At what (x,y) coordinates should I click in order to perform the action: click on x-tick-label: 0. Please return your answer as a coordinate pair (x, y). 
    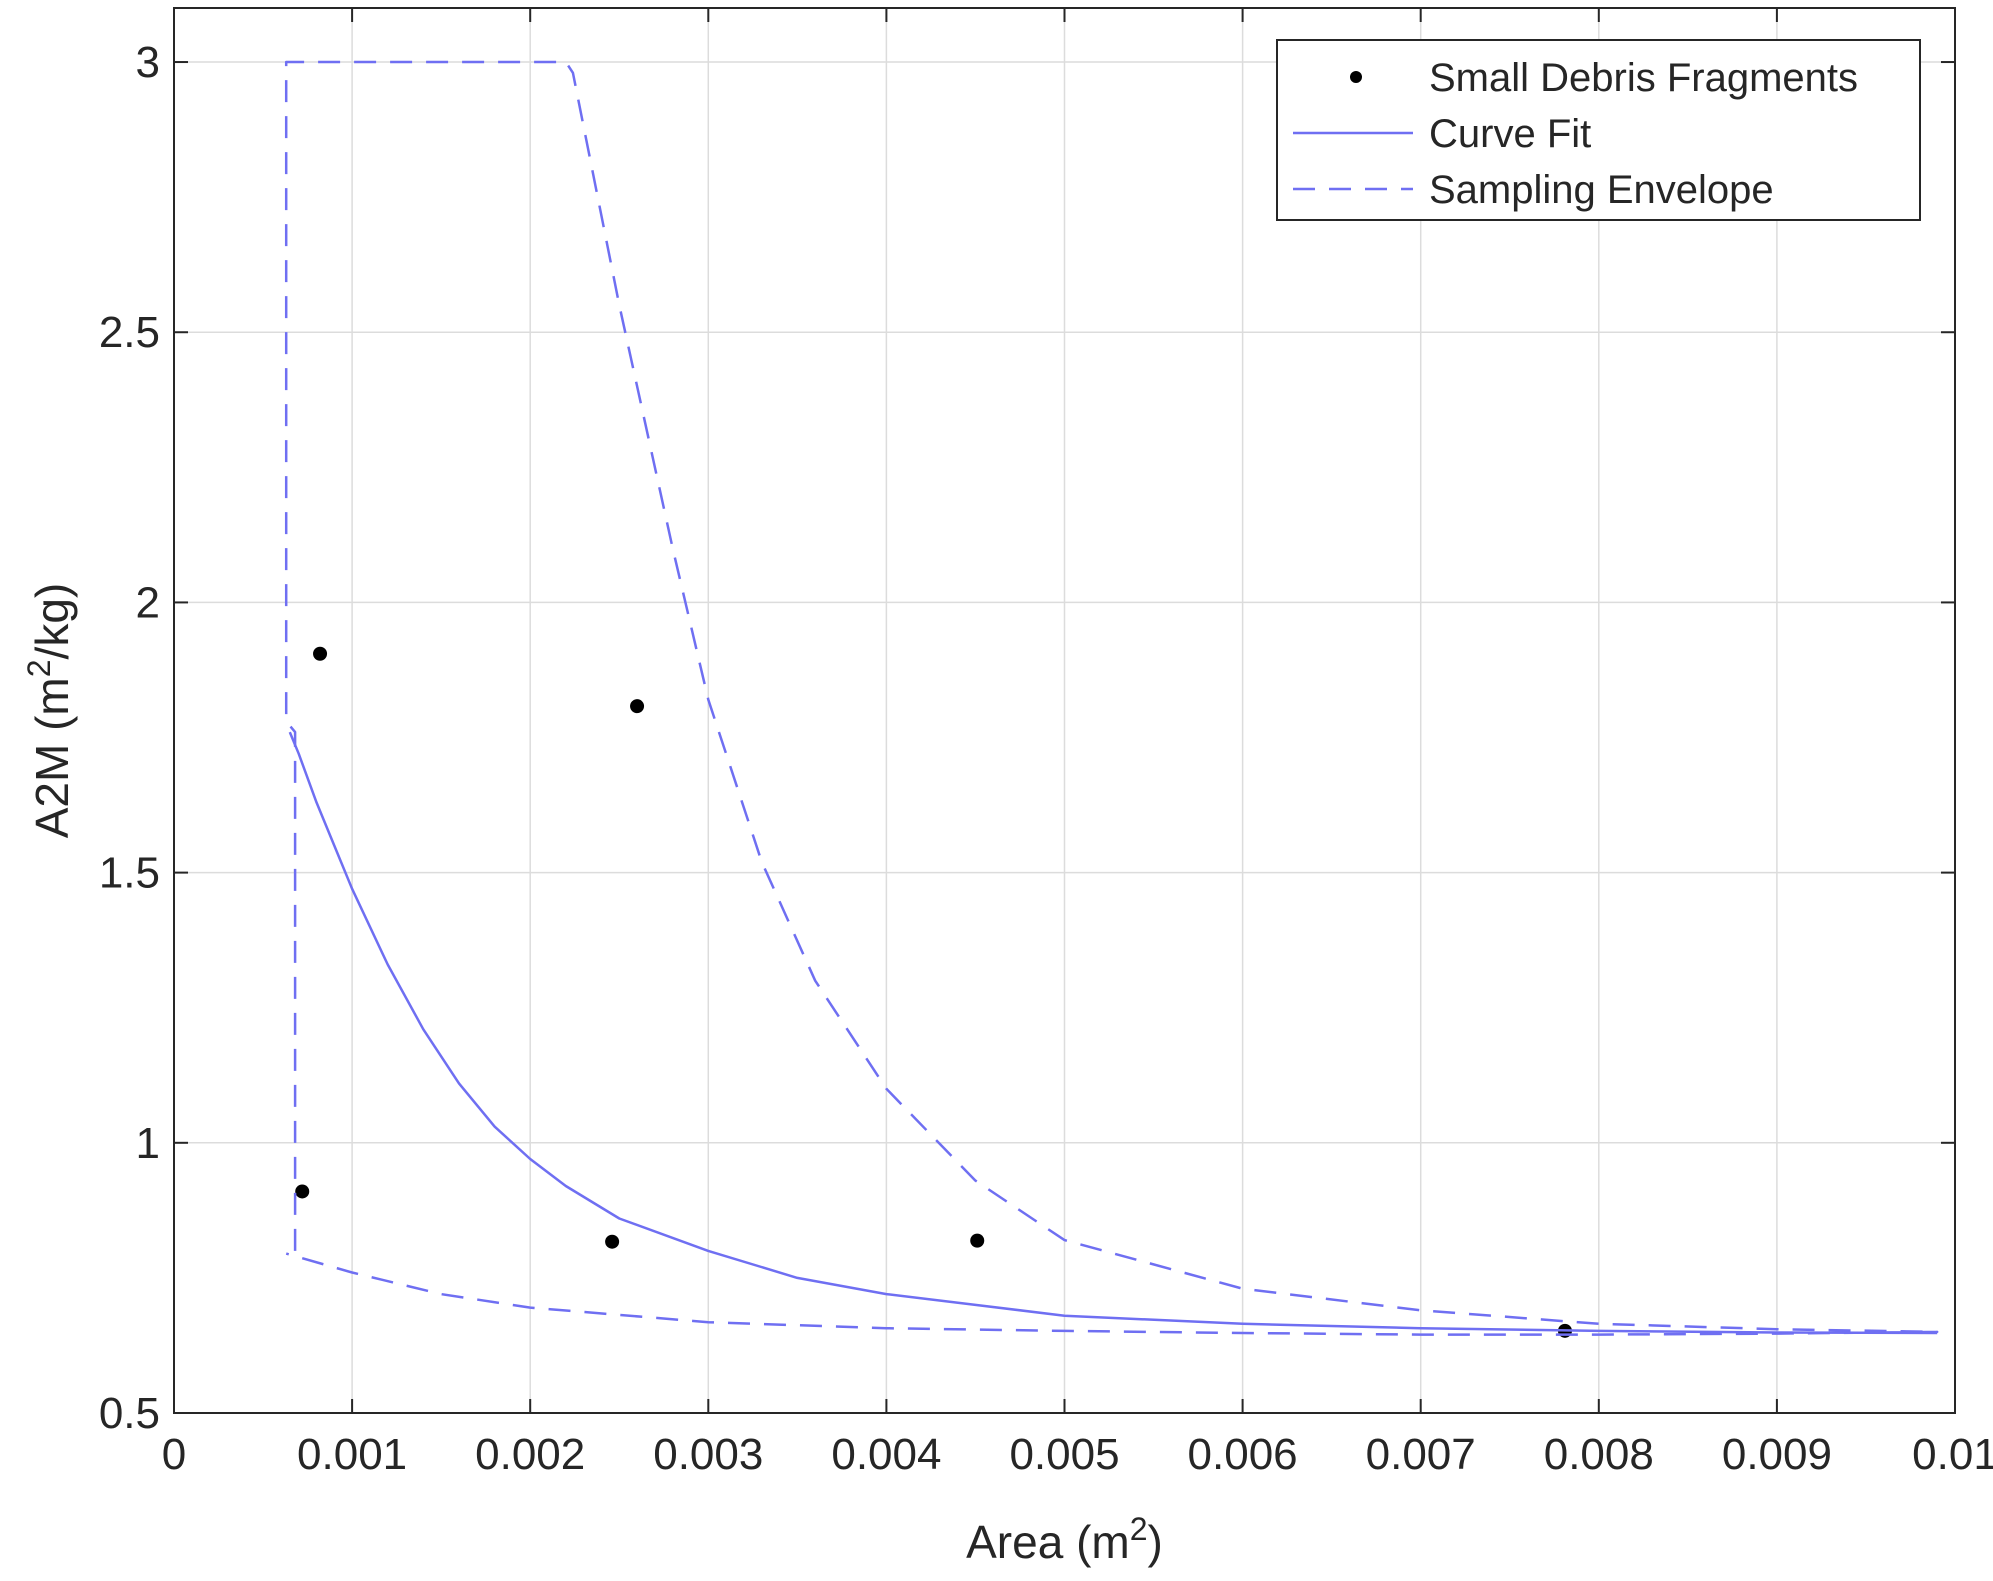
    Looking at the image, I should click on (174, 1454).